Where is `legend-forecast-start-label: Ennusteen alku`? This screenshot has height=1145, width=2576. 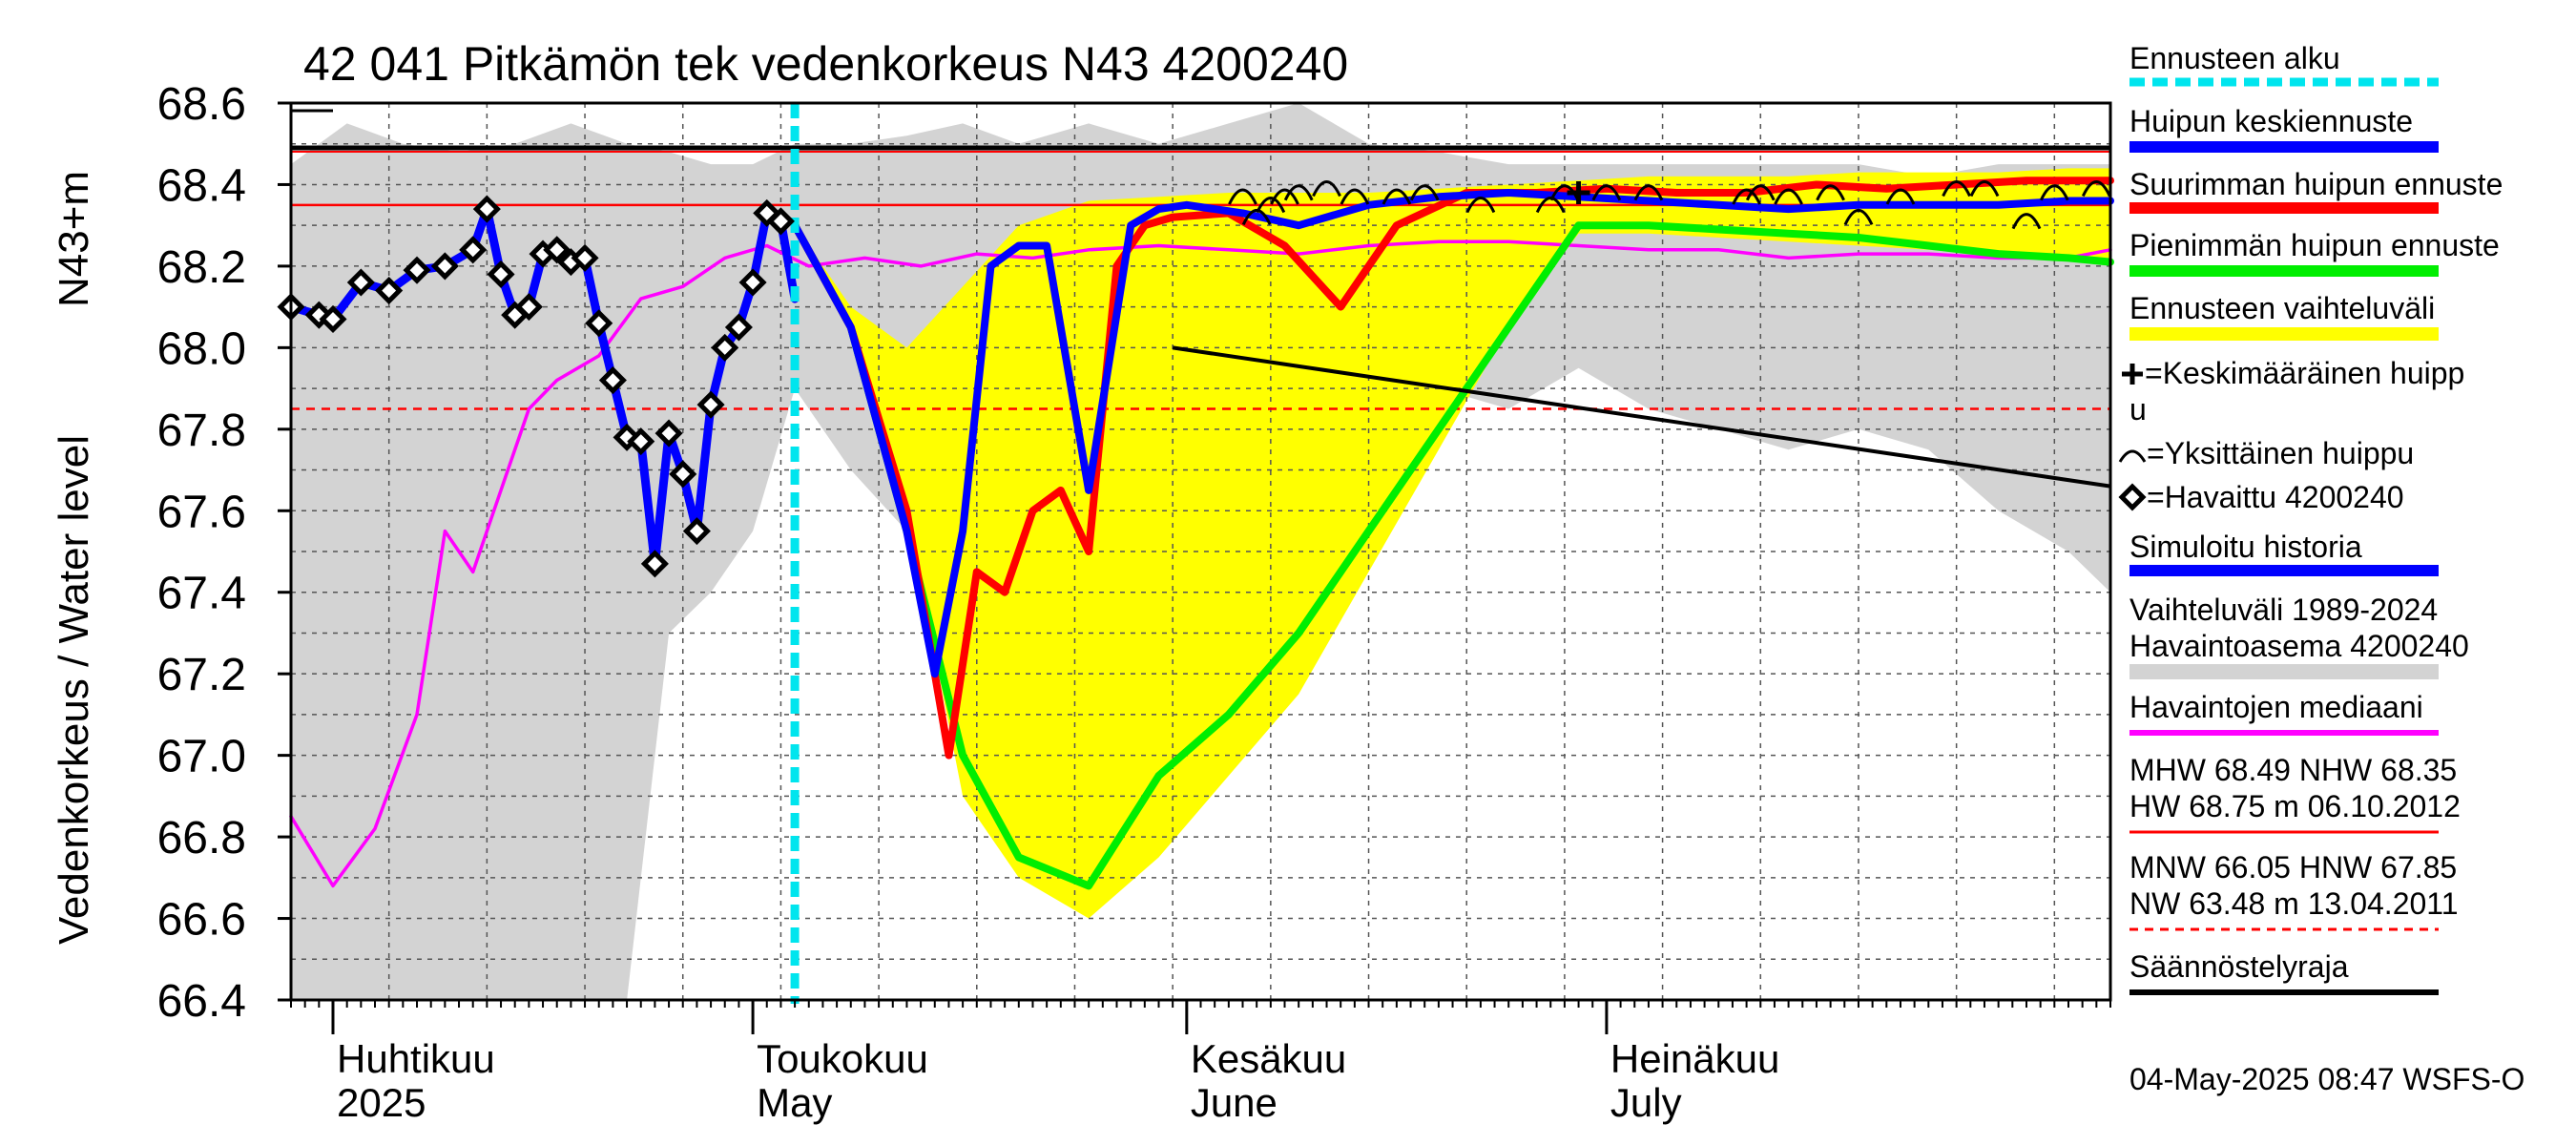
legend-forecast-start-label: Ennusteen alku is located at coordinates (2234, 58).